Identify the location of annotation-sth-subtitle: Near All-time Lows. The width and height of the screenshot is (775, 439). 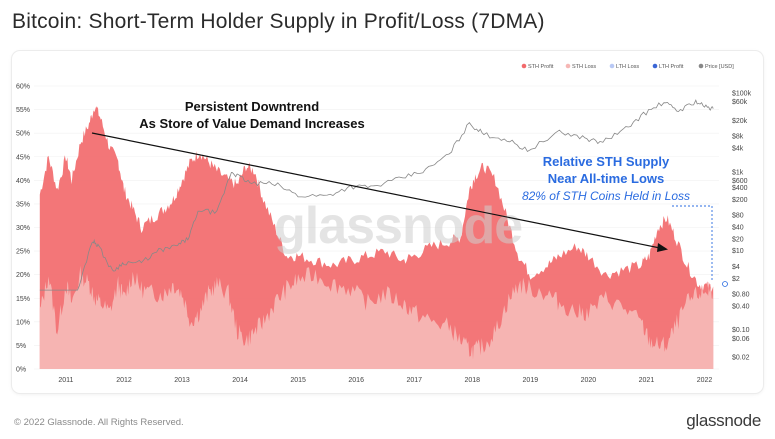
(606, 178).